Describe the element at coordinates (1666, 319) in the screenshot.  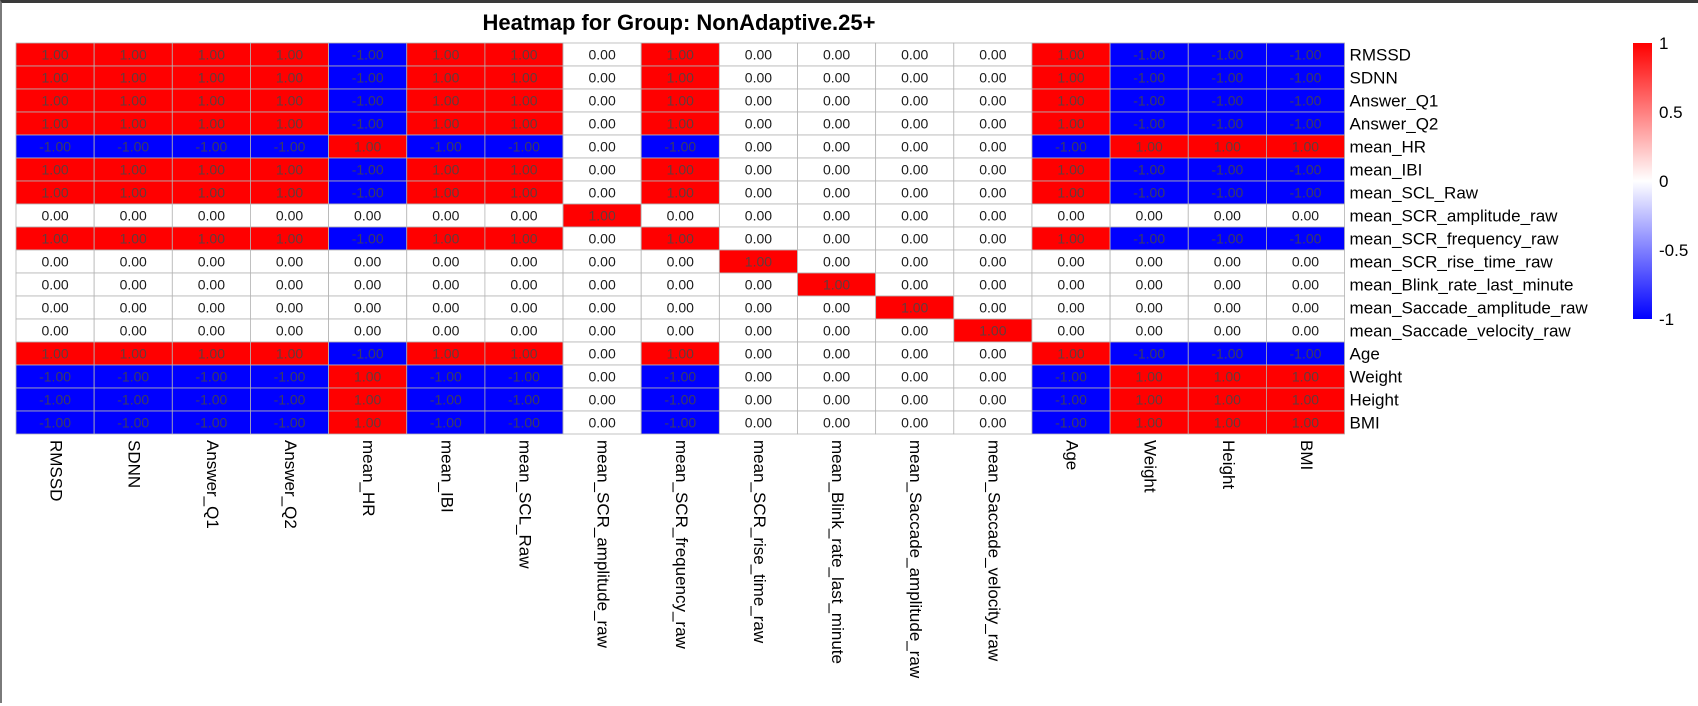
I see `legend-tick-label: -1` at that location.